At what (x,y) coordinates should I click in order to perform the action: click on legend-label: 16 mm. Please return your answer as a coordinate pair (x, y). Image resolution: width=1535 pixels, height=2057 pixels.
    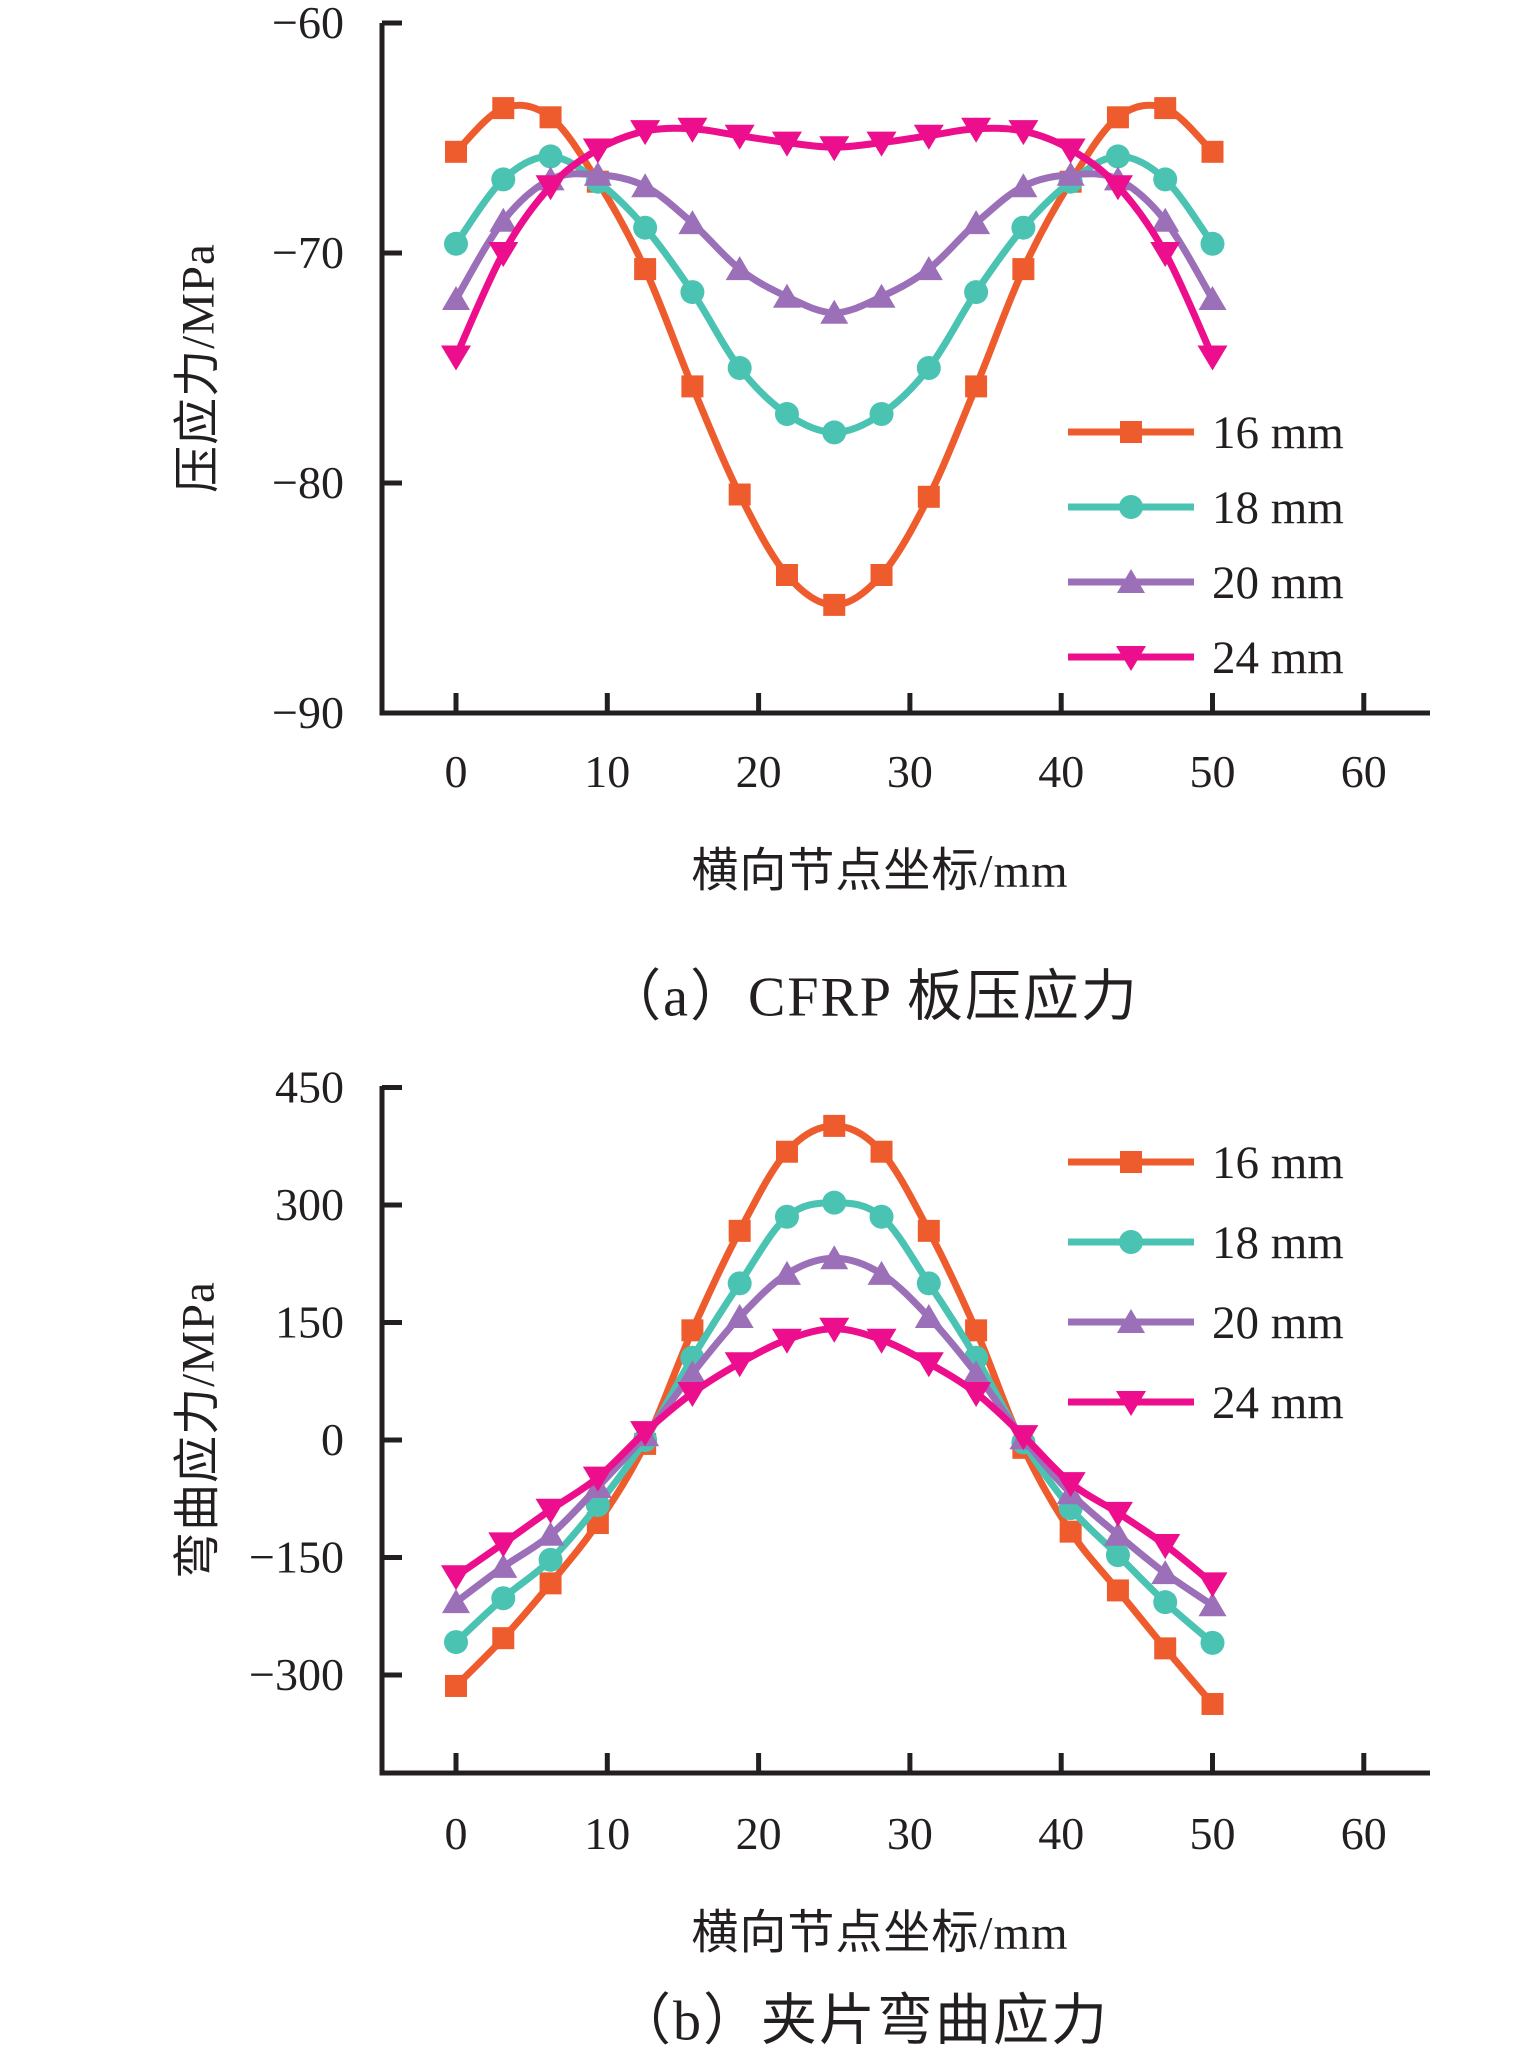
    Looking at the image, I should click on (1278, 433).